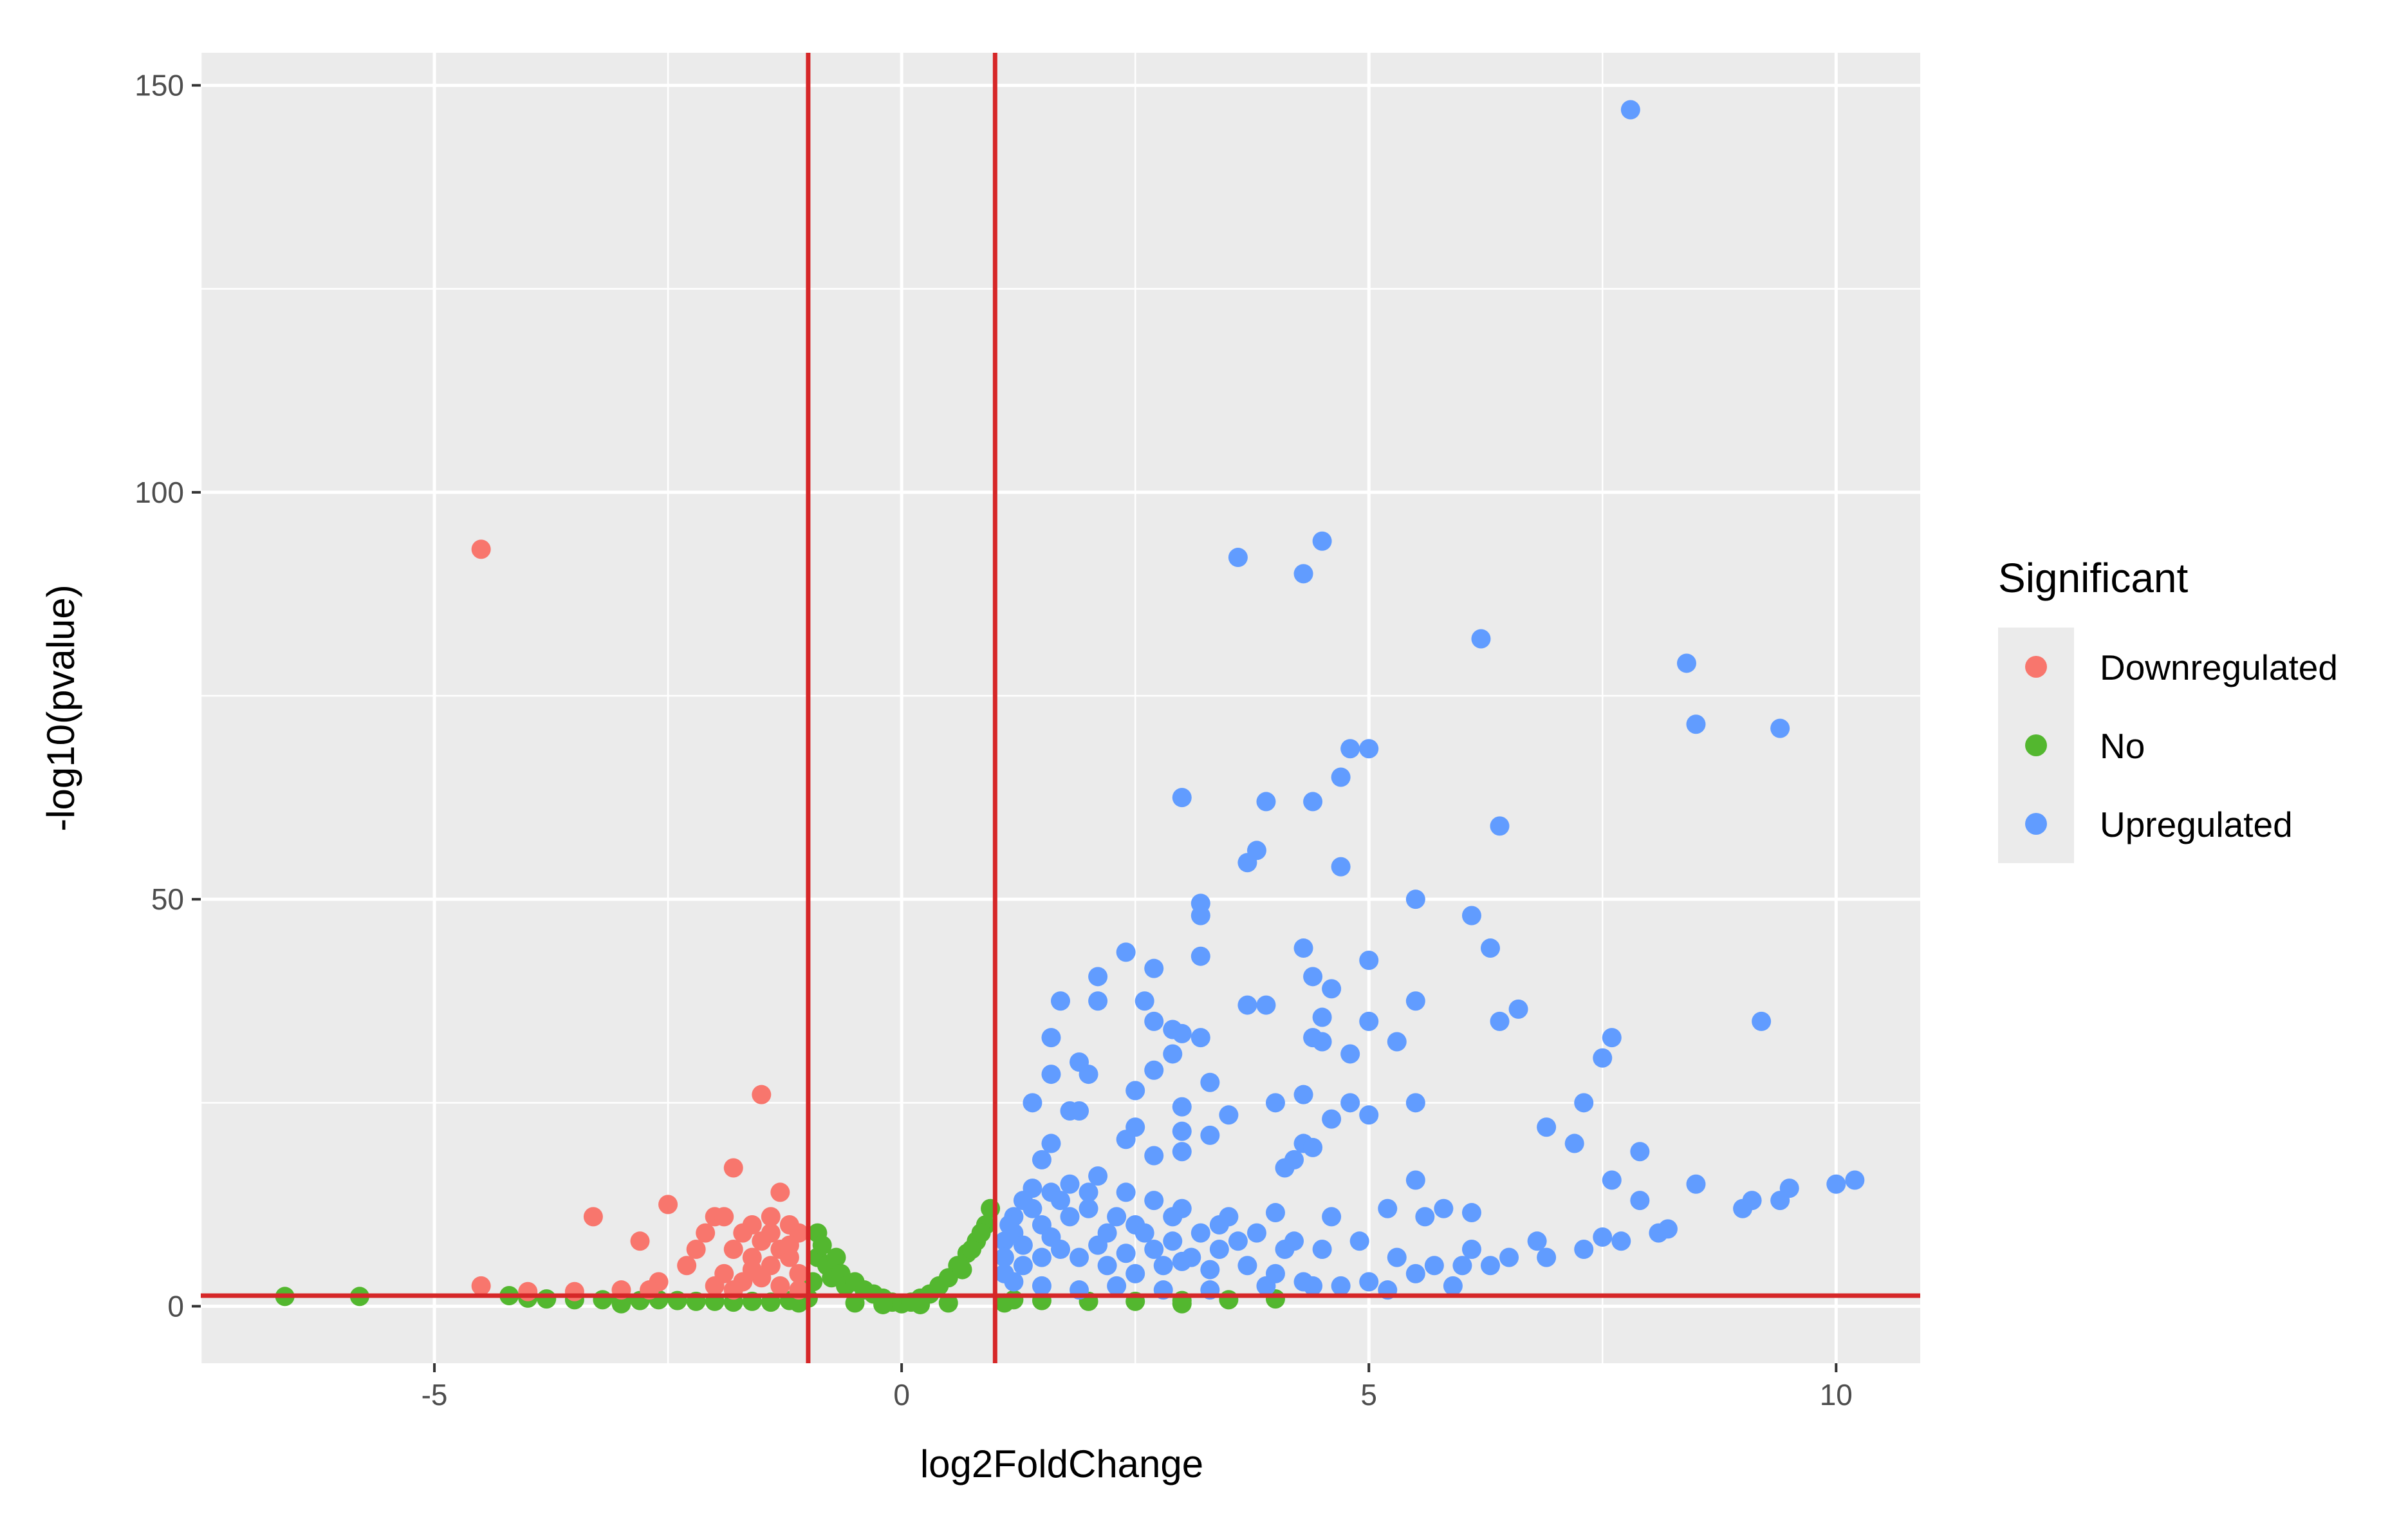 Image resolution: width=2408 pixels, height=1537 pixels. I want to click on legend: Significant Downregulated No Upregulated, so click(2168, 709).